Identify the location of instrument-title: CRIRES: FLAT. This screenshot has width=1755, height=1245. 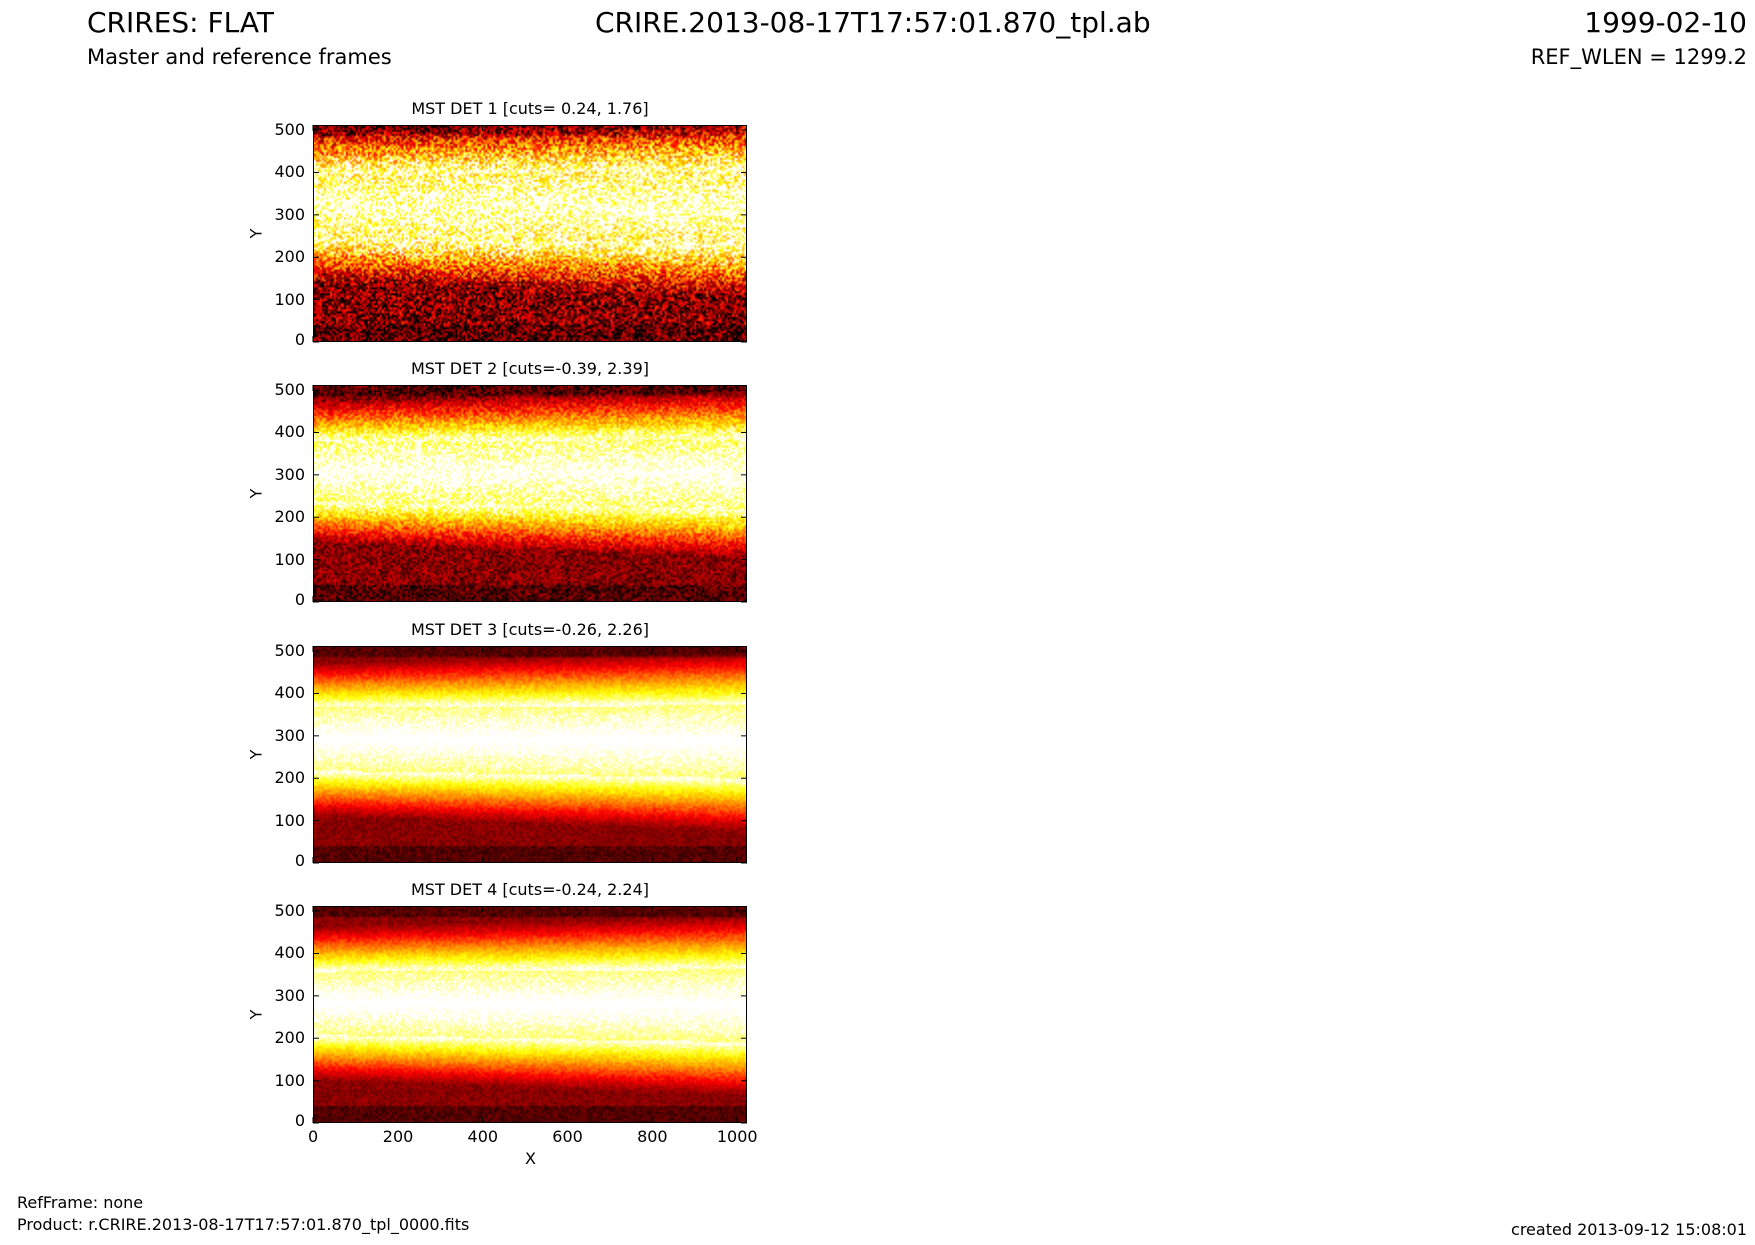
(180, 22).